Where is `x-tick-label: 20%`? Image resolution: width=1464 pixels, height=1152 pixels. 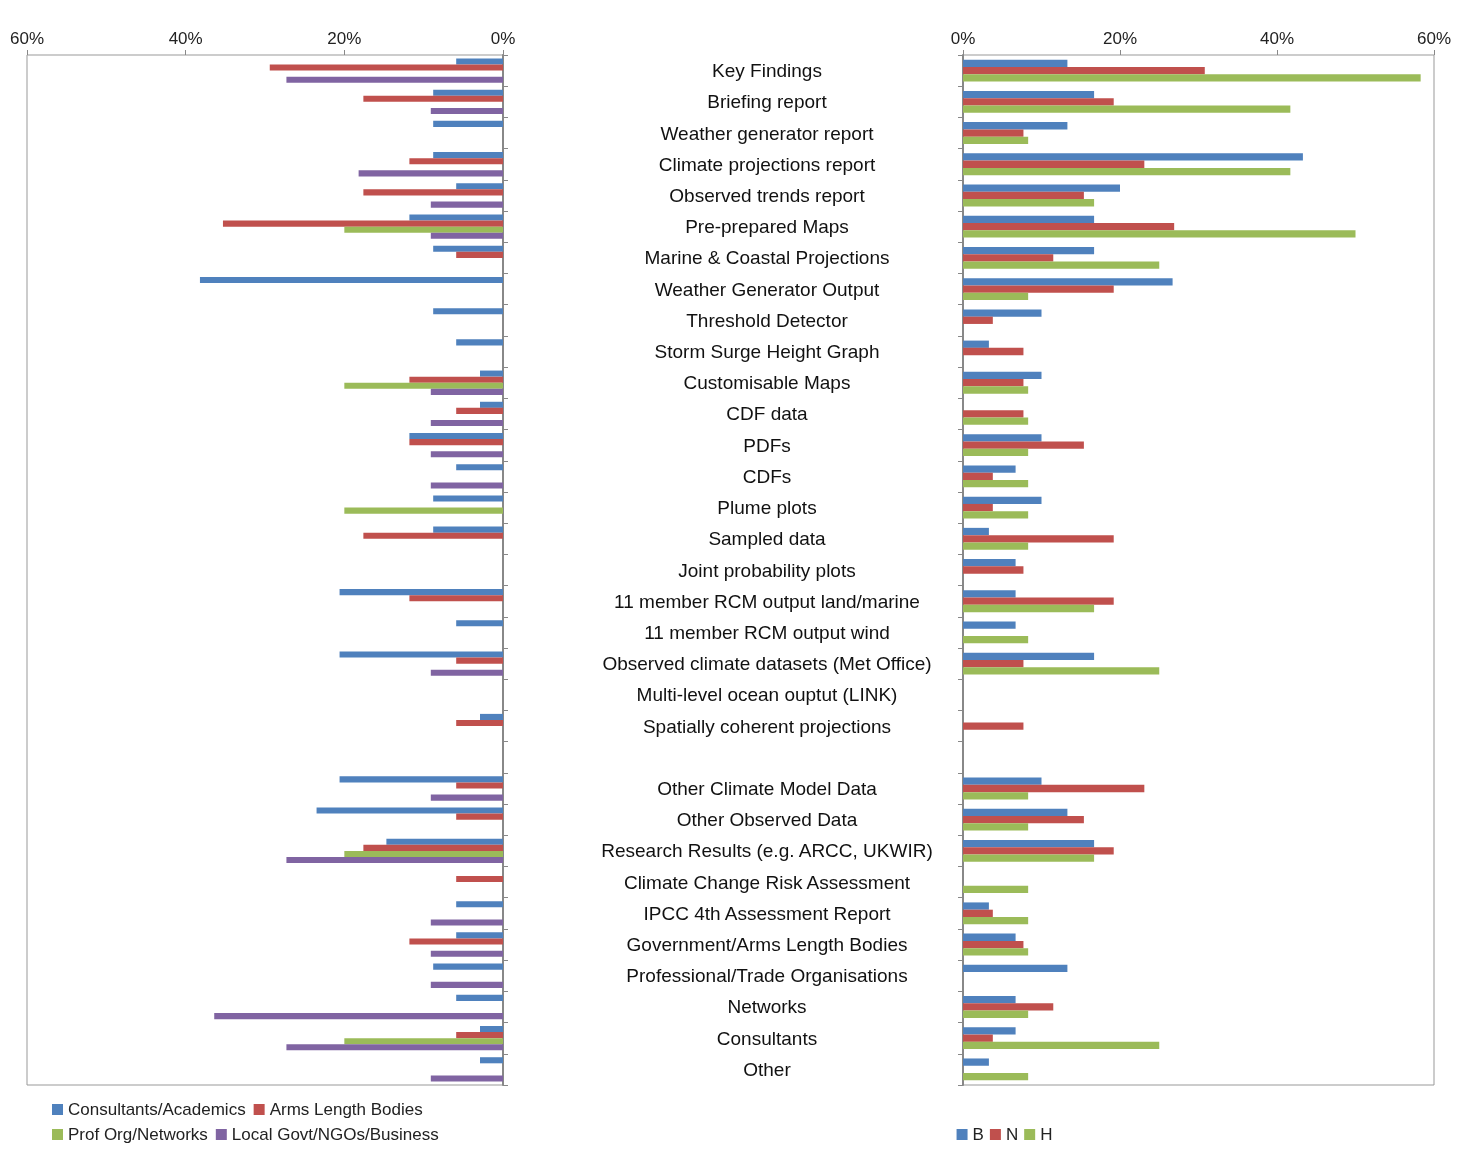
x-tick-label: 20% is located at coordinates (344, 38).